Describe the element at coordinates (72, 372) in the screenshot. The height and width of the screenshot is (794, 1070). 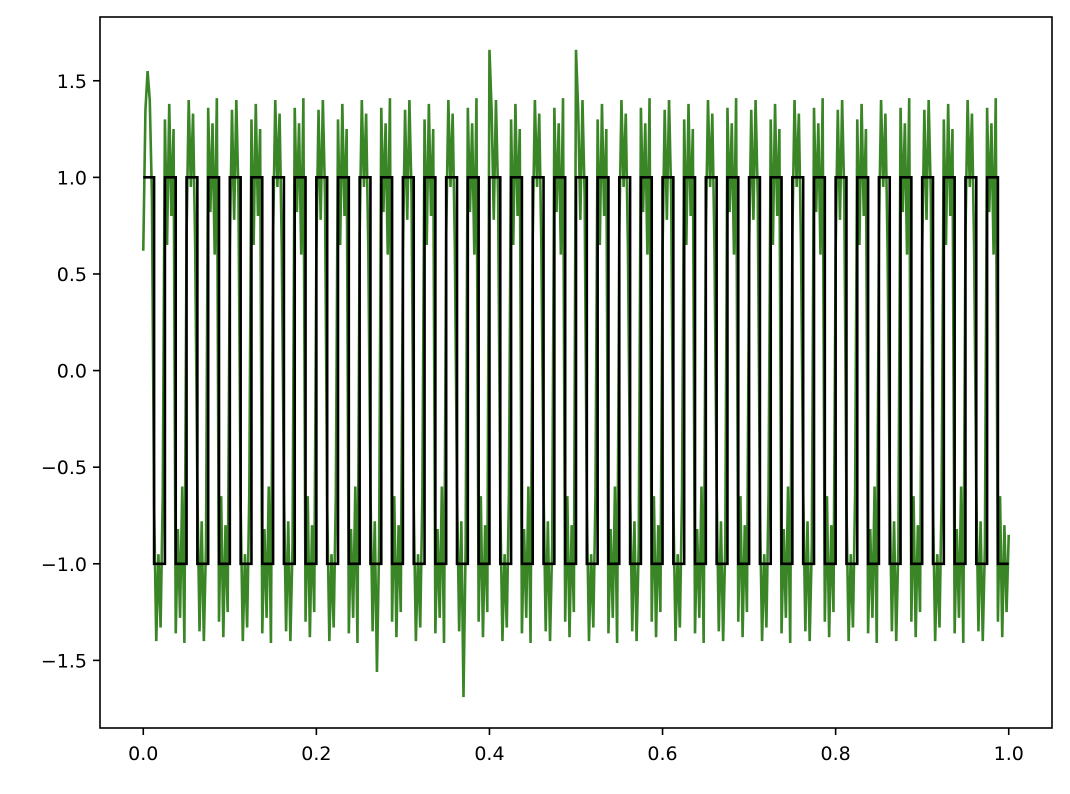
I see `y-tick-label: 0.0` at that location.